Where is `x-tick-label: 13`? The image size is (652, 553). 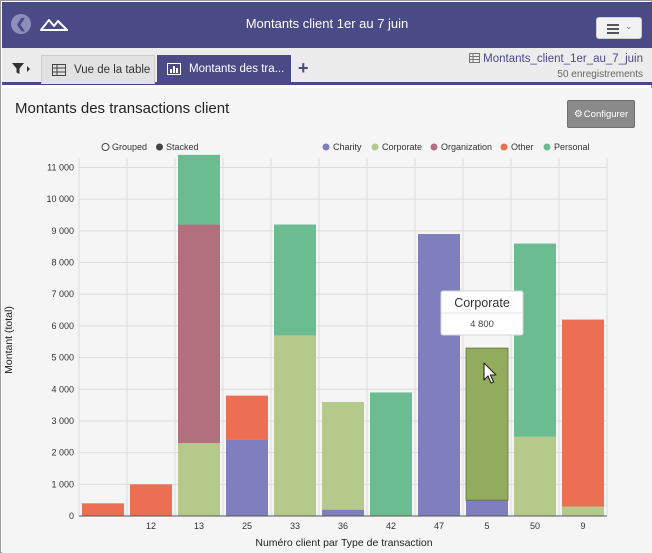 x-tick-label: 13 is located at coordinates (199, 526).